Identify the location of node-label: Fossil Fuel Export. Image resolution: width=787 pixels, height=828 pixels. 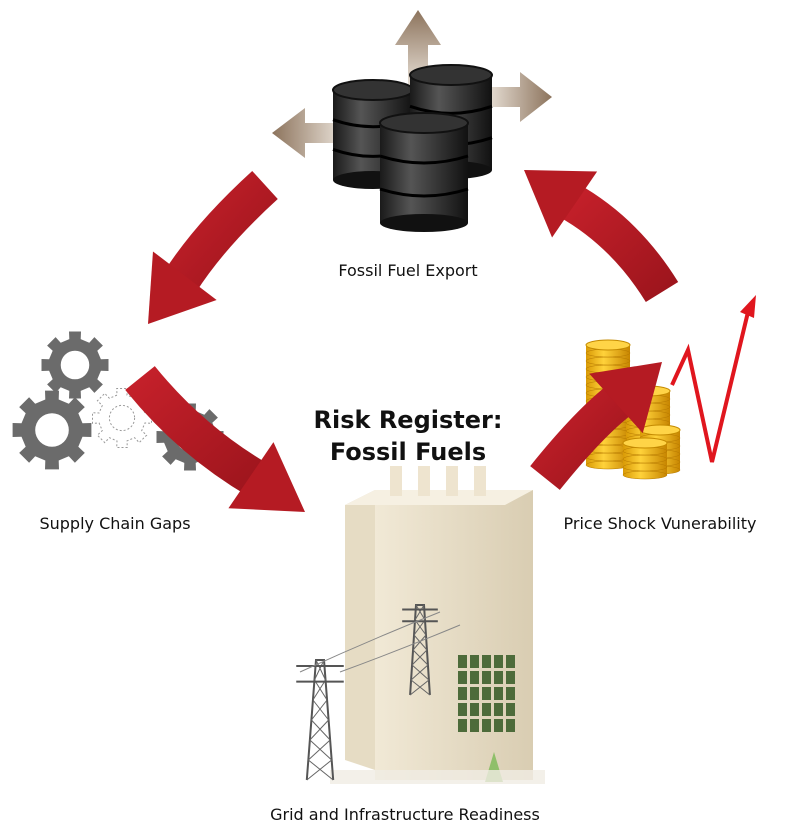
(407, 270).